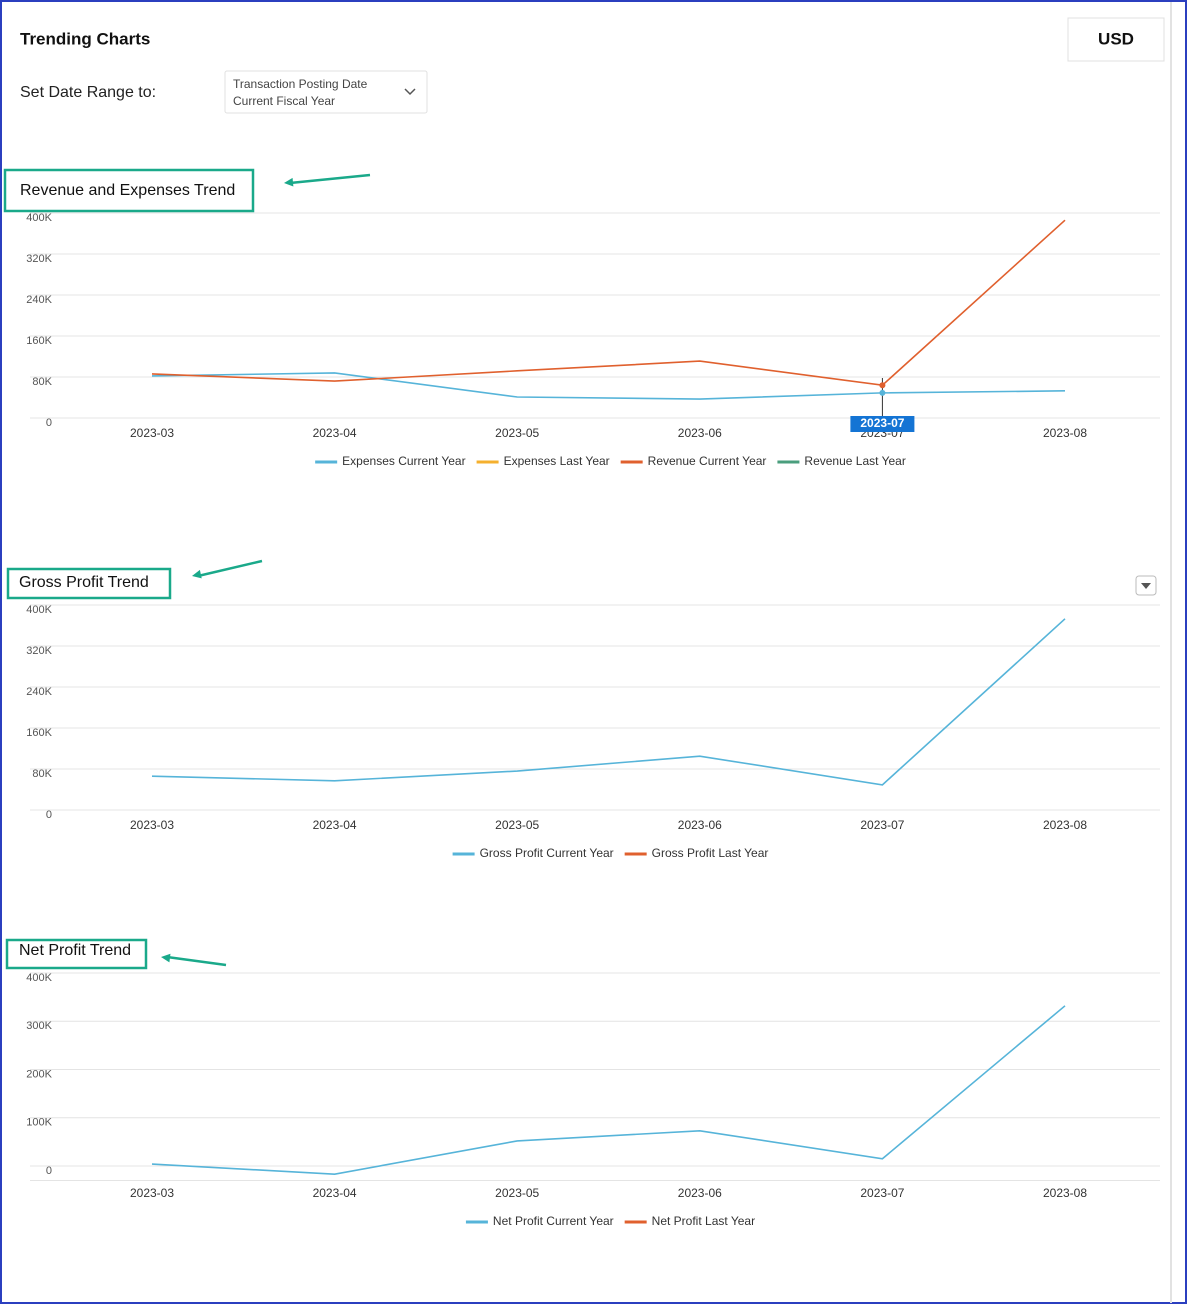  I want to click on y-tick-label: 200K, so click(39, 1074).